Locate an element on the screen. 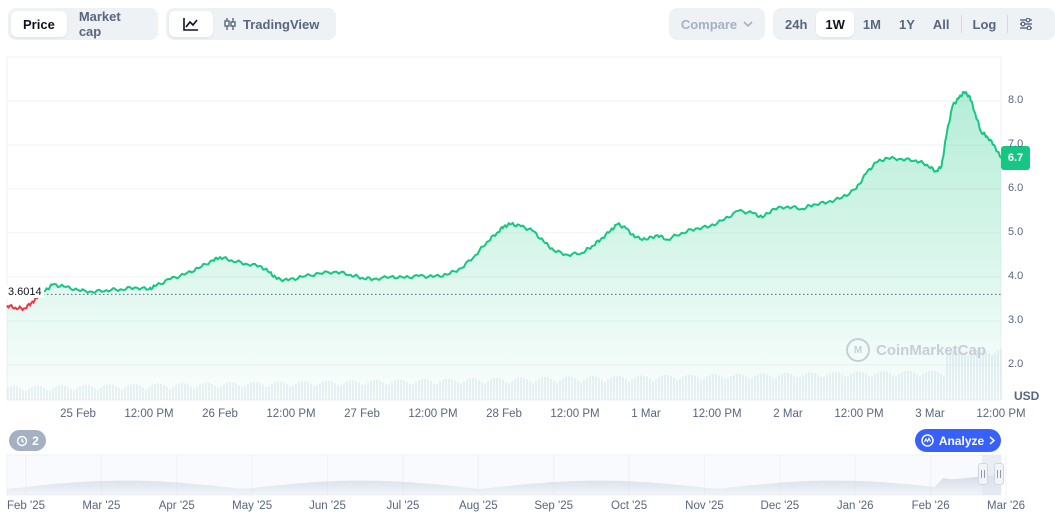  chevron-right-icon is located at coordinates (992, 440).